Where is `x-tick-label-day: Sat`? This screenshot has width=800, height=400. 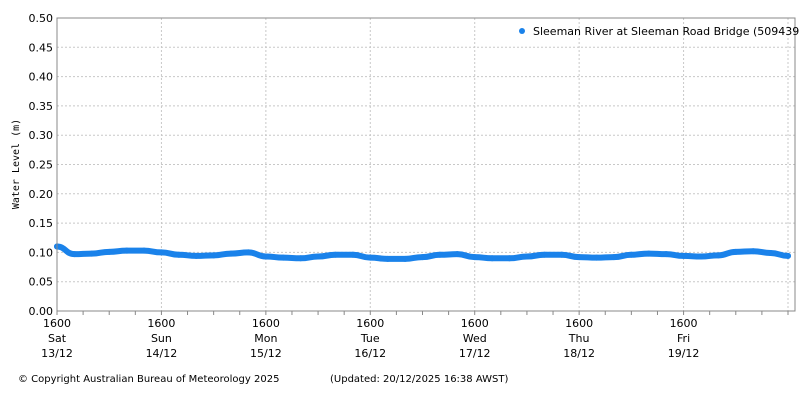
x-tick-label-day: Sat is located at coordinates (57, 338).